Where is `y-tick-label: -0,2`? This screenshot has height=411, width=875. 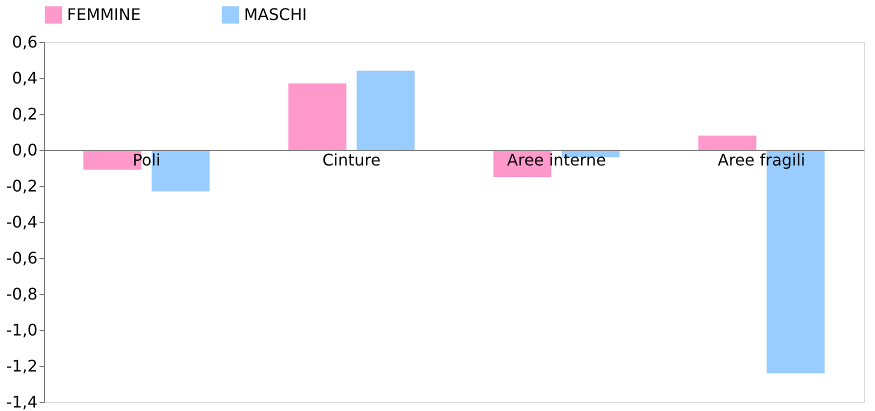 y-tick-label: -0,2 is located at coordinates (22, 186).